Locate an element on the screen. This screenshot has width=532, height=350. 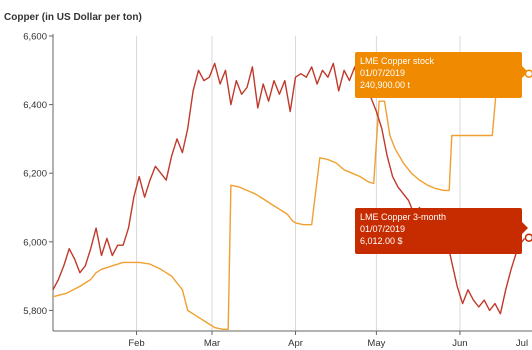
chart-title: Copper (in US Dollar per ton) is located at coordinates (73, 17).